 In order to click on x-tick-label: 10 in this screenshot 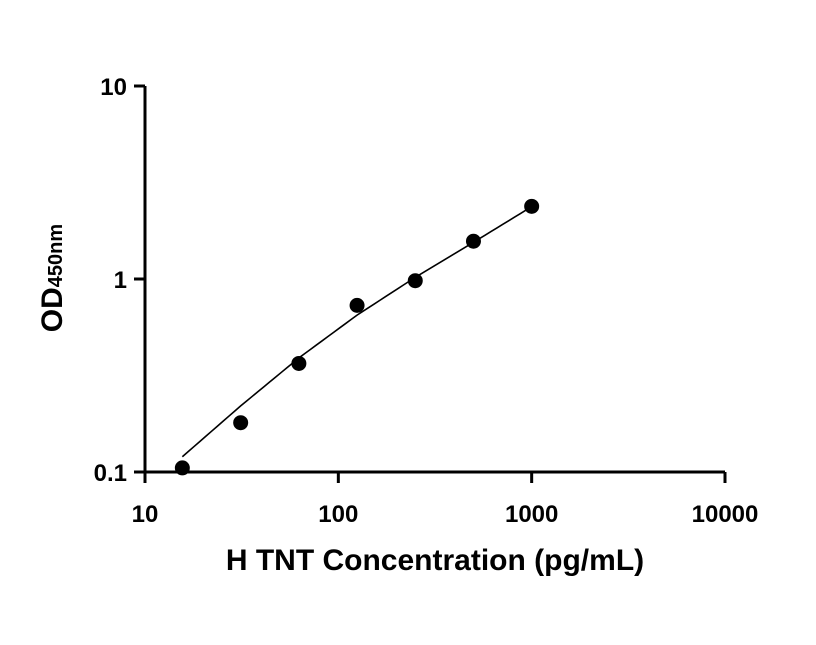, I will do `click(145, 514)`.